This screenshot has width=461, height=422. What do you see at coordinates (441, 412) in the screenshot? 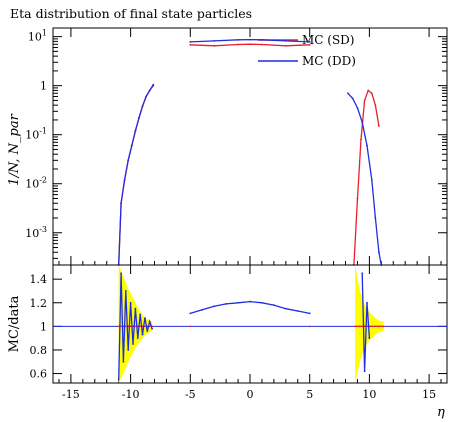
I see `x-axis-label: η` at bounding box center [441, 412].